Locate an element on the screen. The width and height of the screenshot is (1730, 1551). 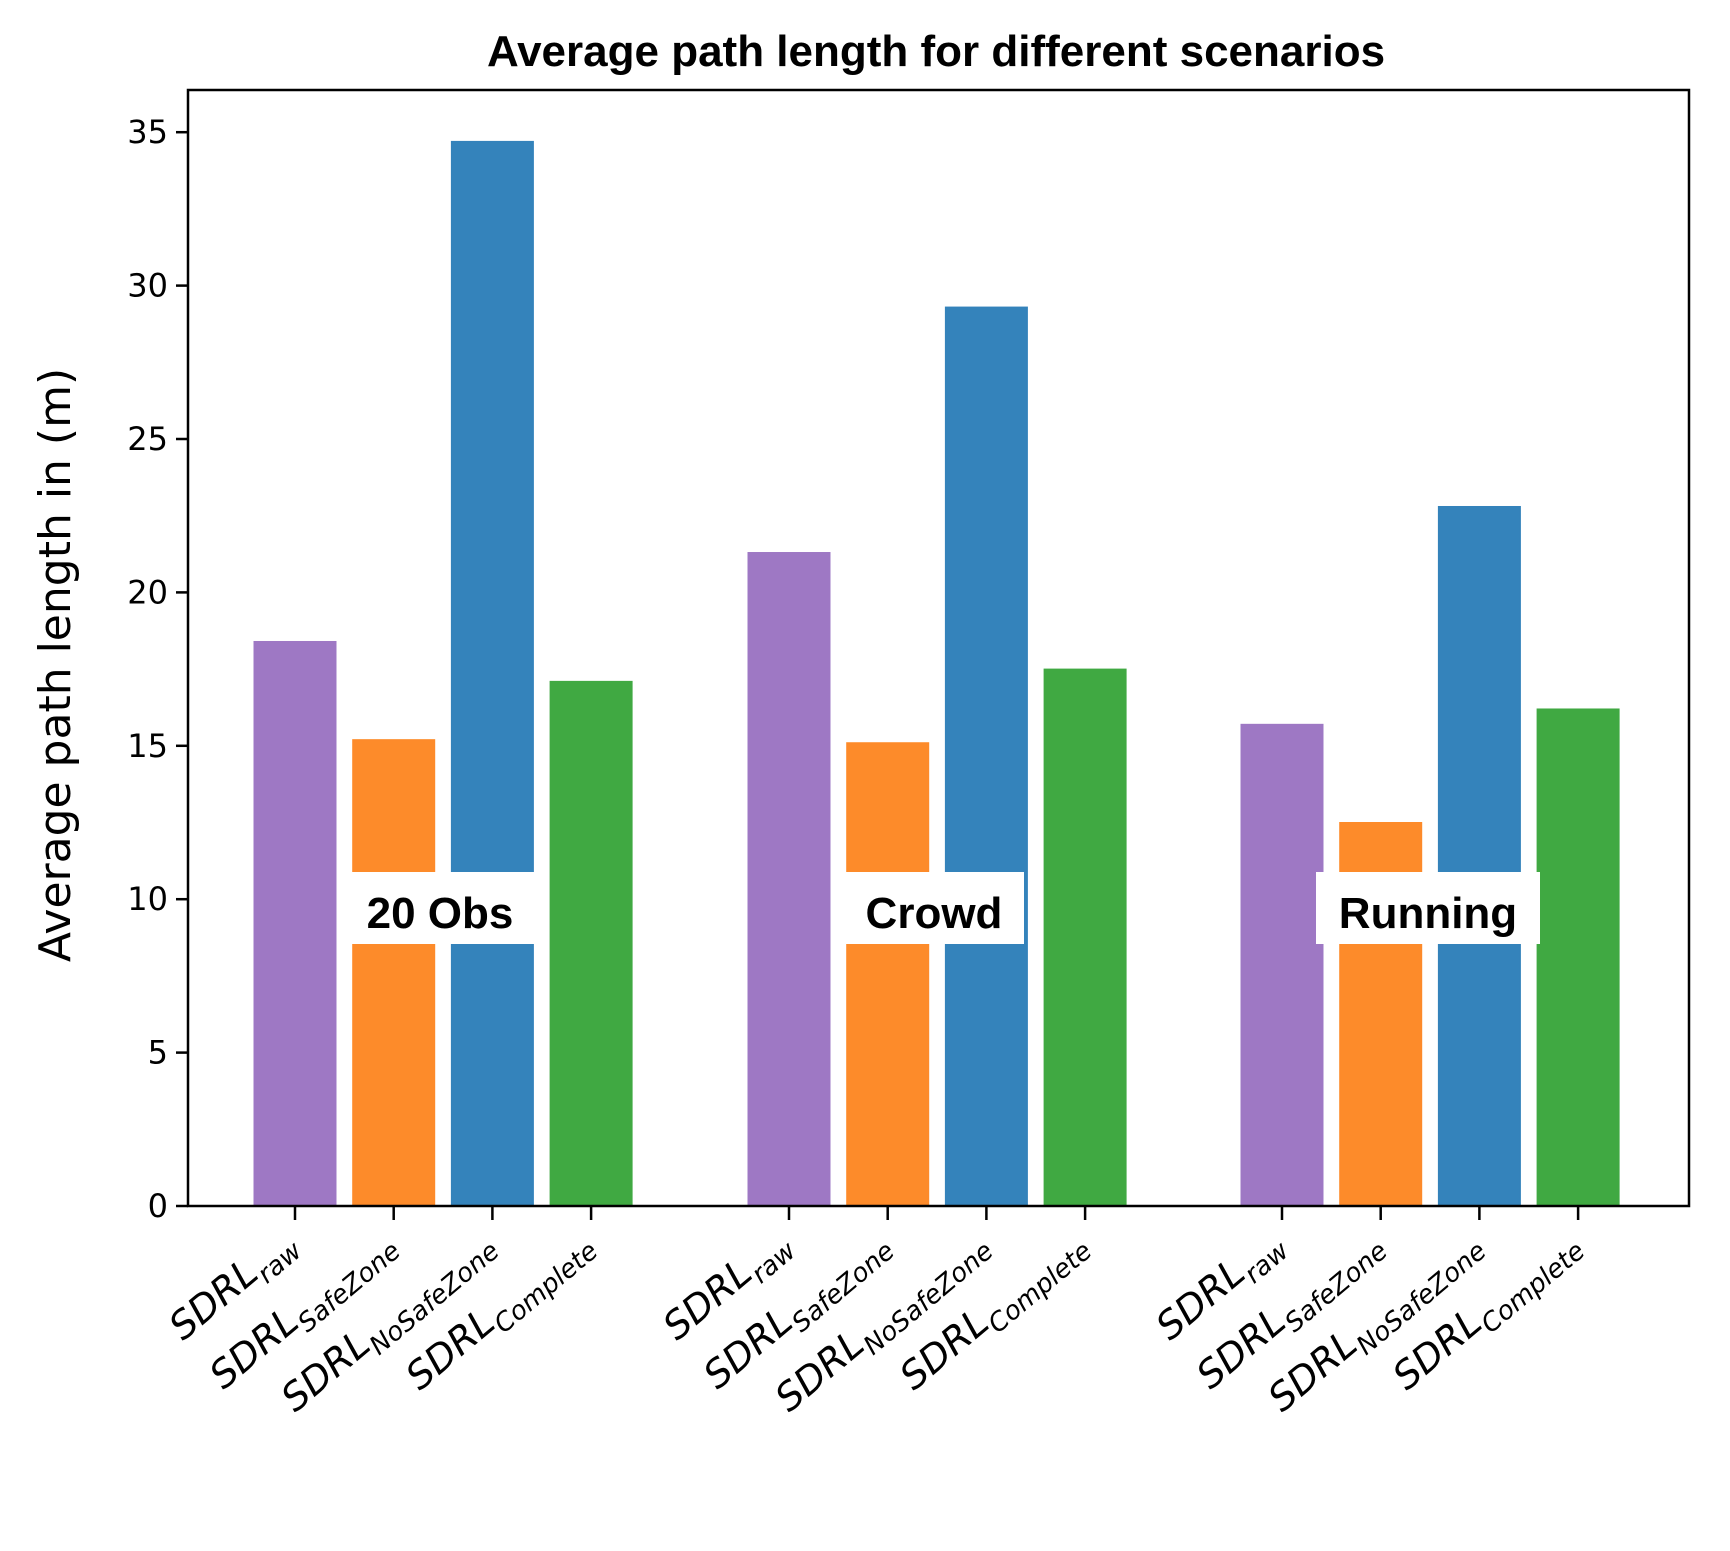
bar-safezone-20-obs is located at coordinates (394, 973).